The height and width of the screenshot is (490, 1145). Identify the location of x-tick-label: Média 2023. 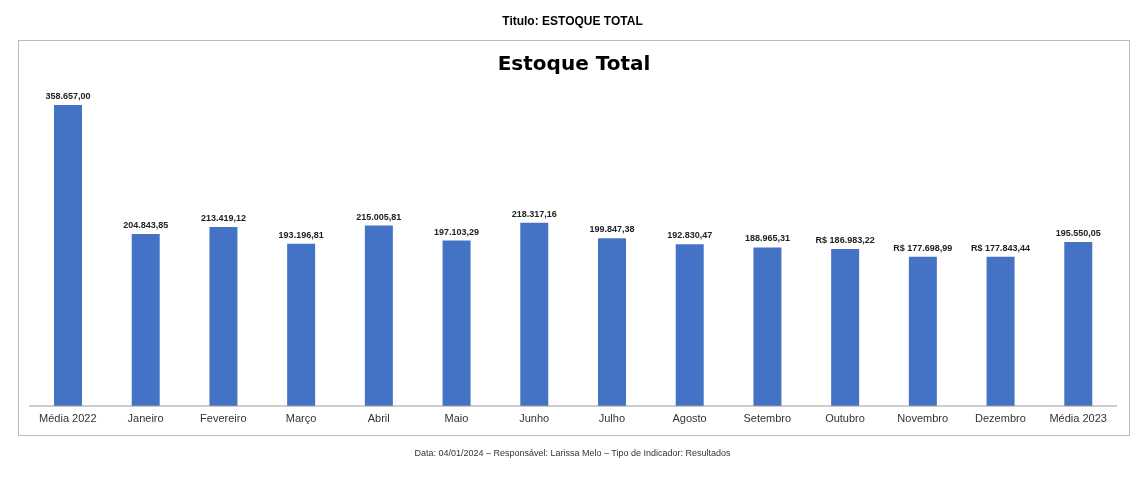
(1078, 417).